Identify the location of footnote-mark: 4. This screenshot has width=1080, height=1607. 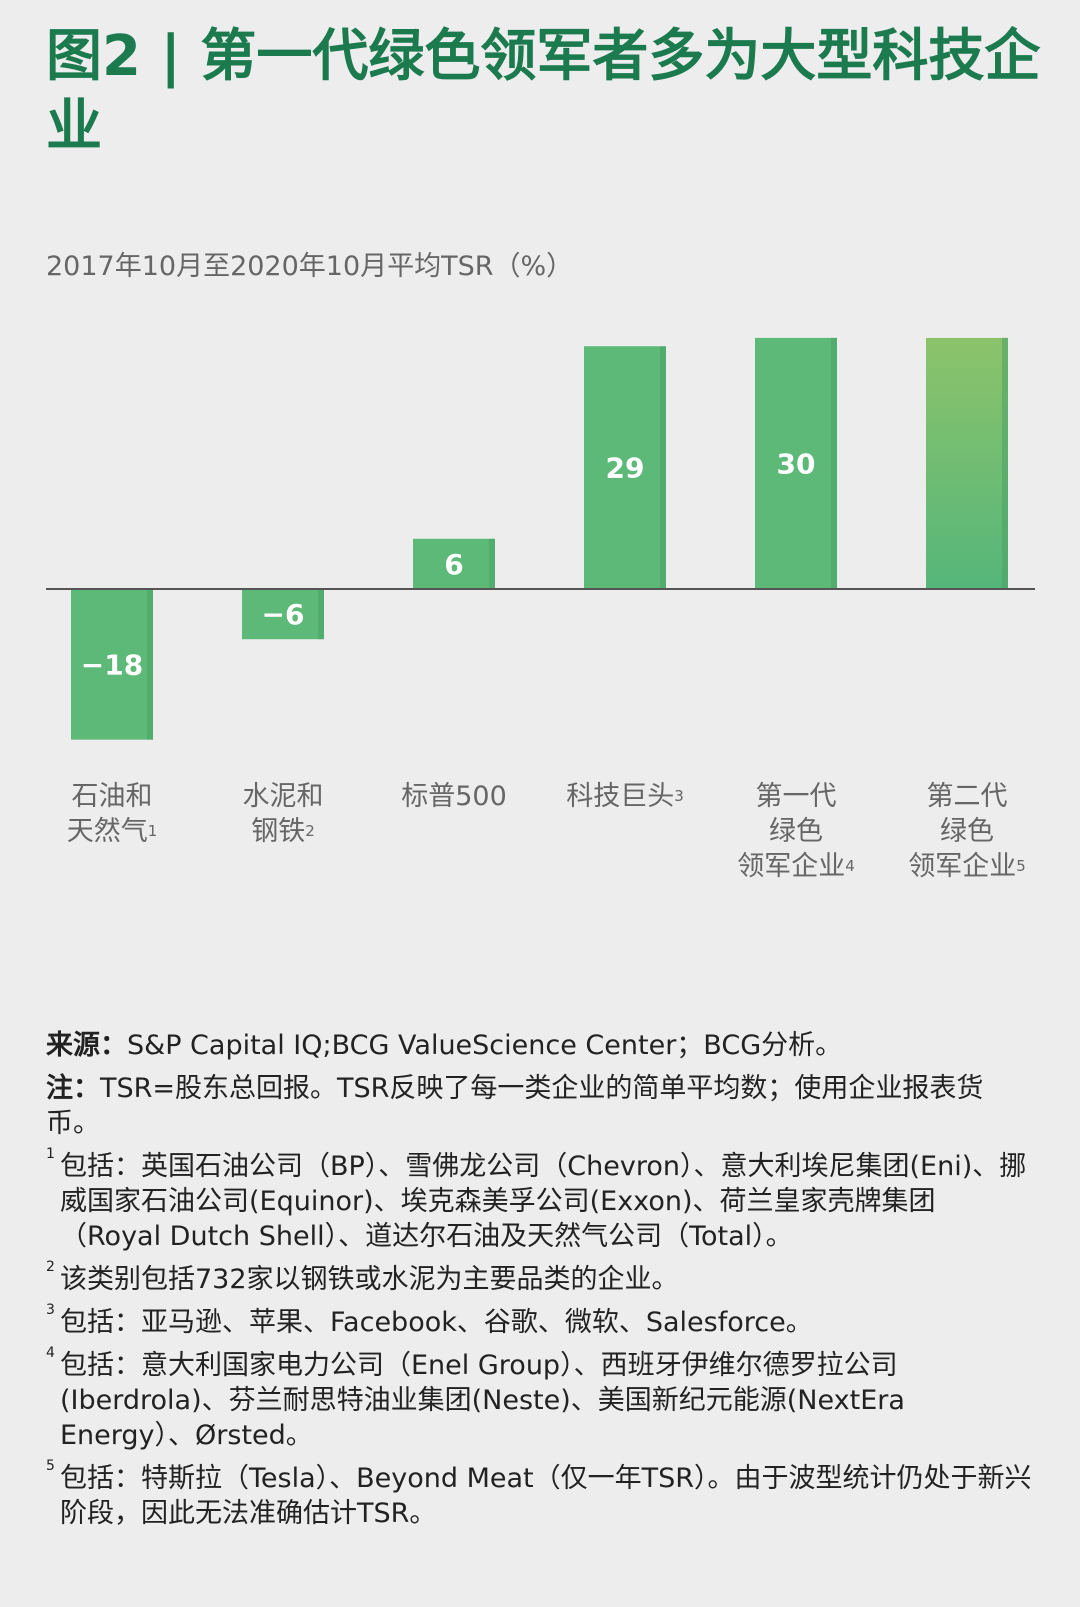
(50, 1353).